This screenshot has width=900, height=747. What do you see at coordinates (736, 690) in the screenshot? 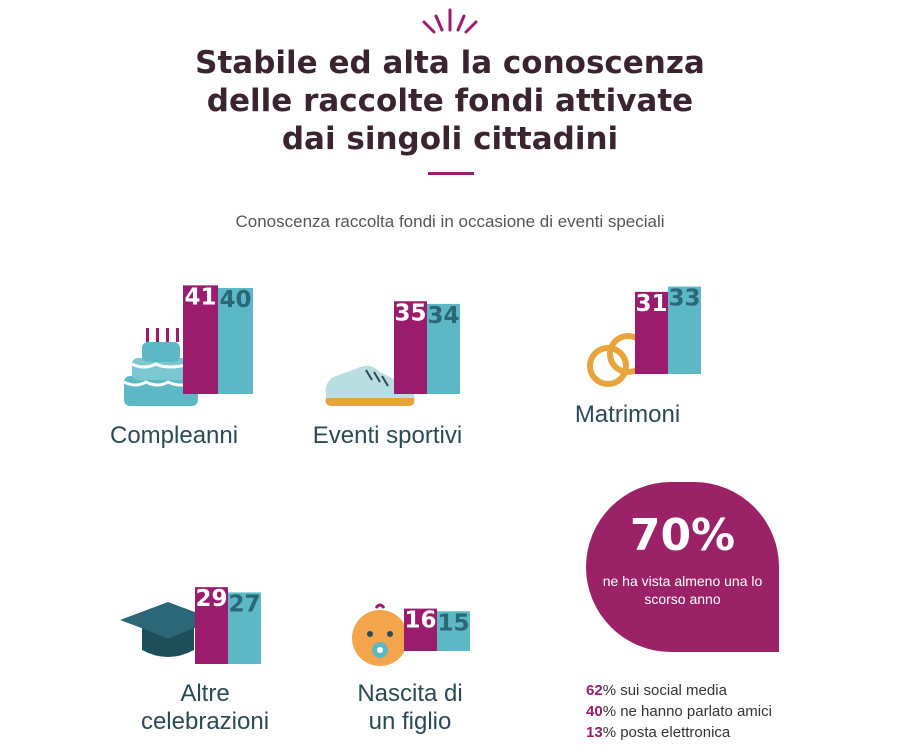
I see `stat-row: 62% sui social media` at bounding box center [736, 690].